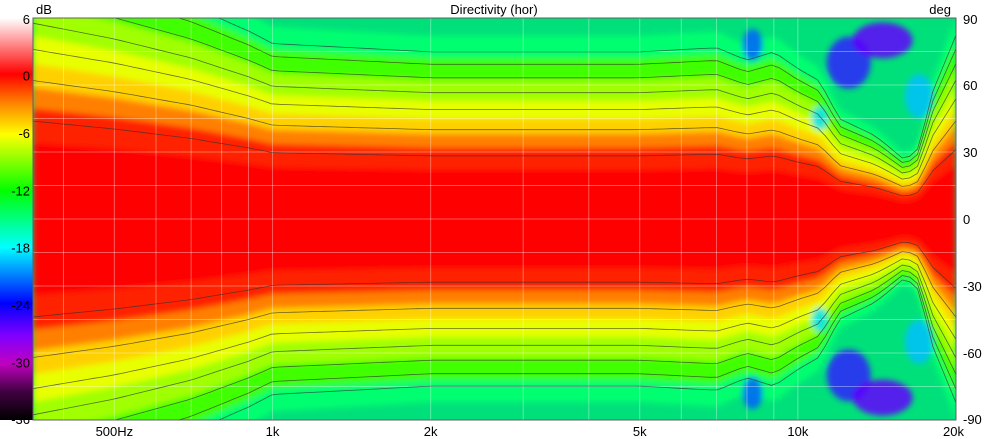 The width and height of the screenshot is (987, 439). What do you see at coordinates (797, 431) in the screenshot?
I see `x-tick-label: 10k` at bounding box center [797, 431].